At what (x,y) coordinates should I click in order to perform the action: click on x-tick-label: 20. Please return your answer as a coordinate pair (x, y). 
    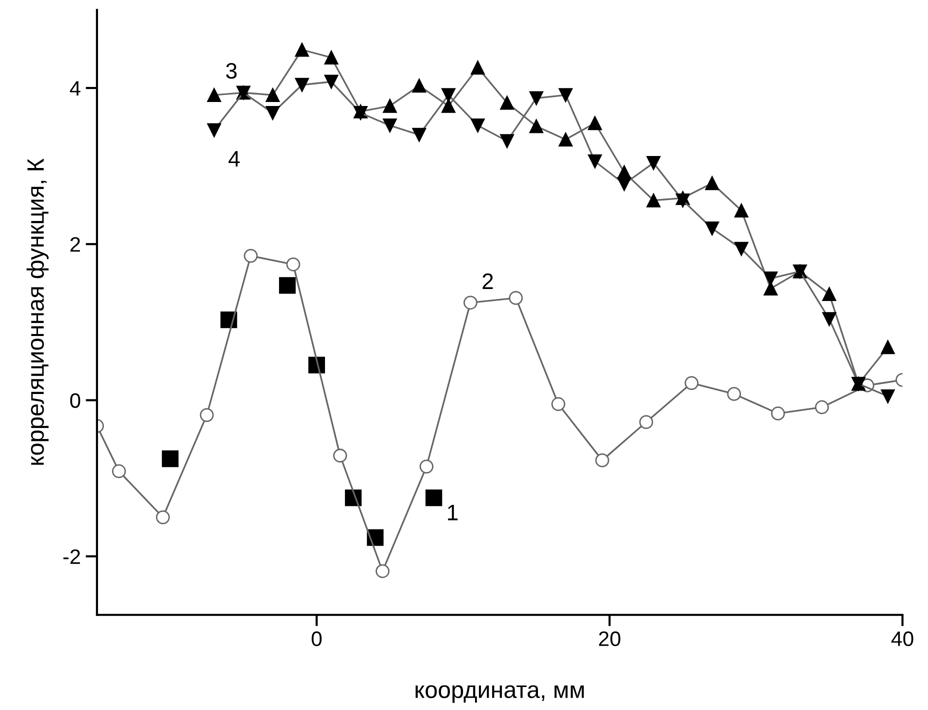
    Looking at the image, I should click on (609, 638).